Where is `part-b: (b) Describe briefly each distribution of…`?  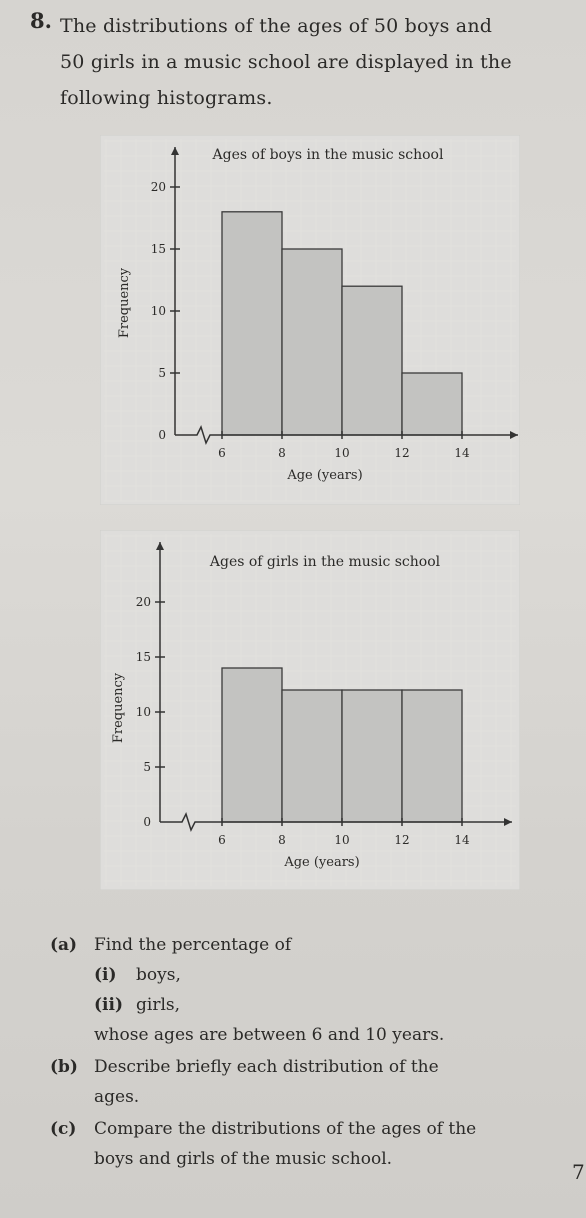 part-b: (b) Describe briefly each distribution of… is located at coordinates (244, 1067).